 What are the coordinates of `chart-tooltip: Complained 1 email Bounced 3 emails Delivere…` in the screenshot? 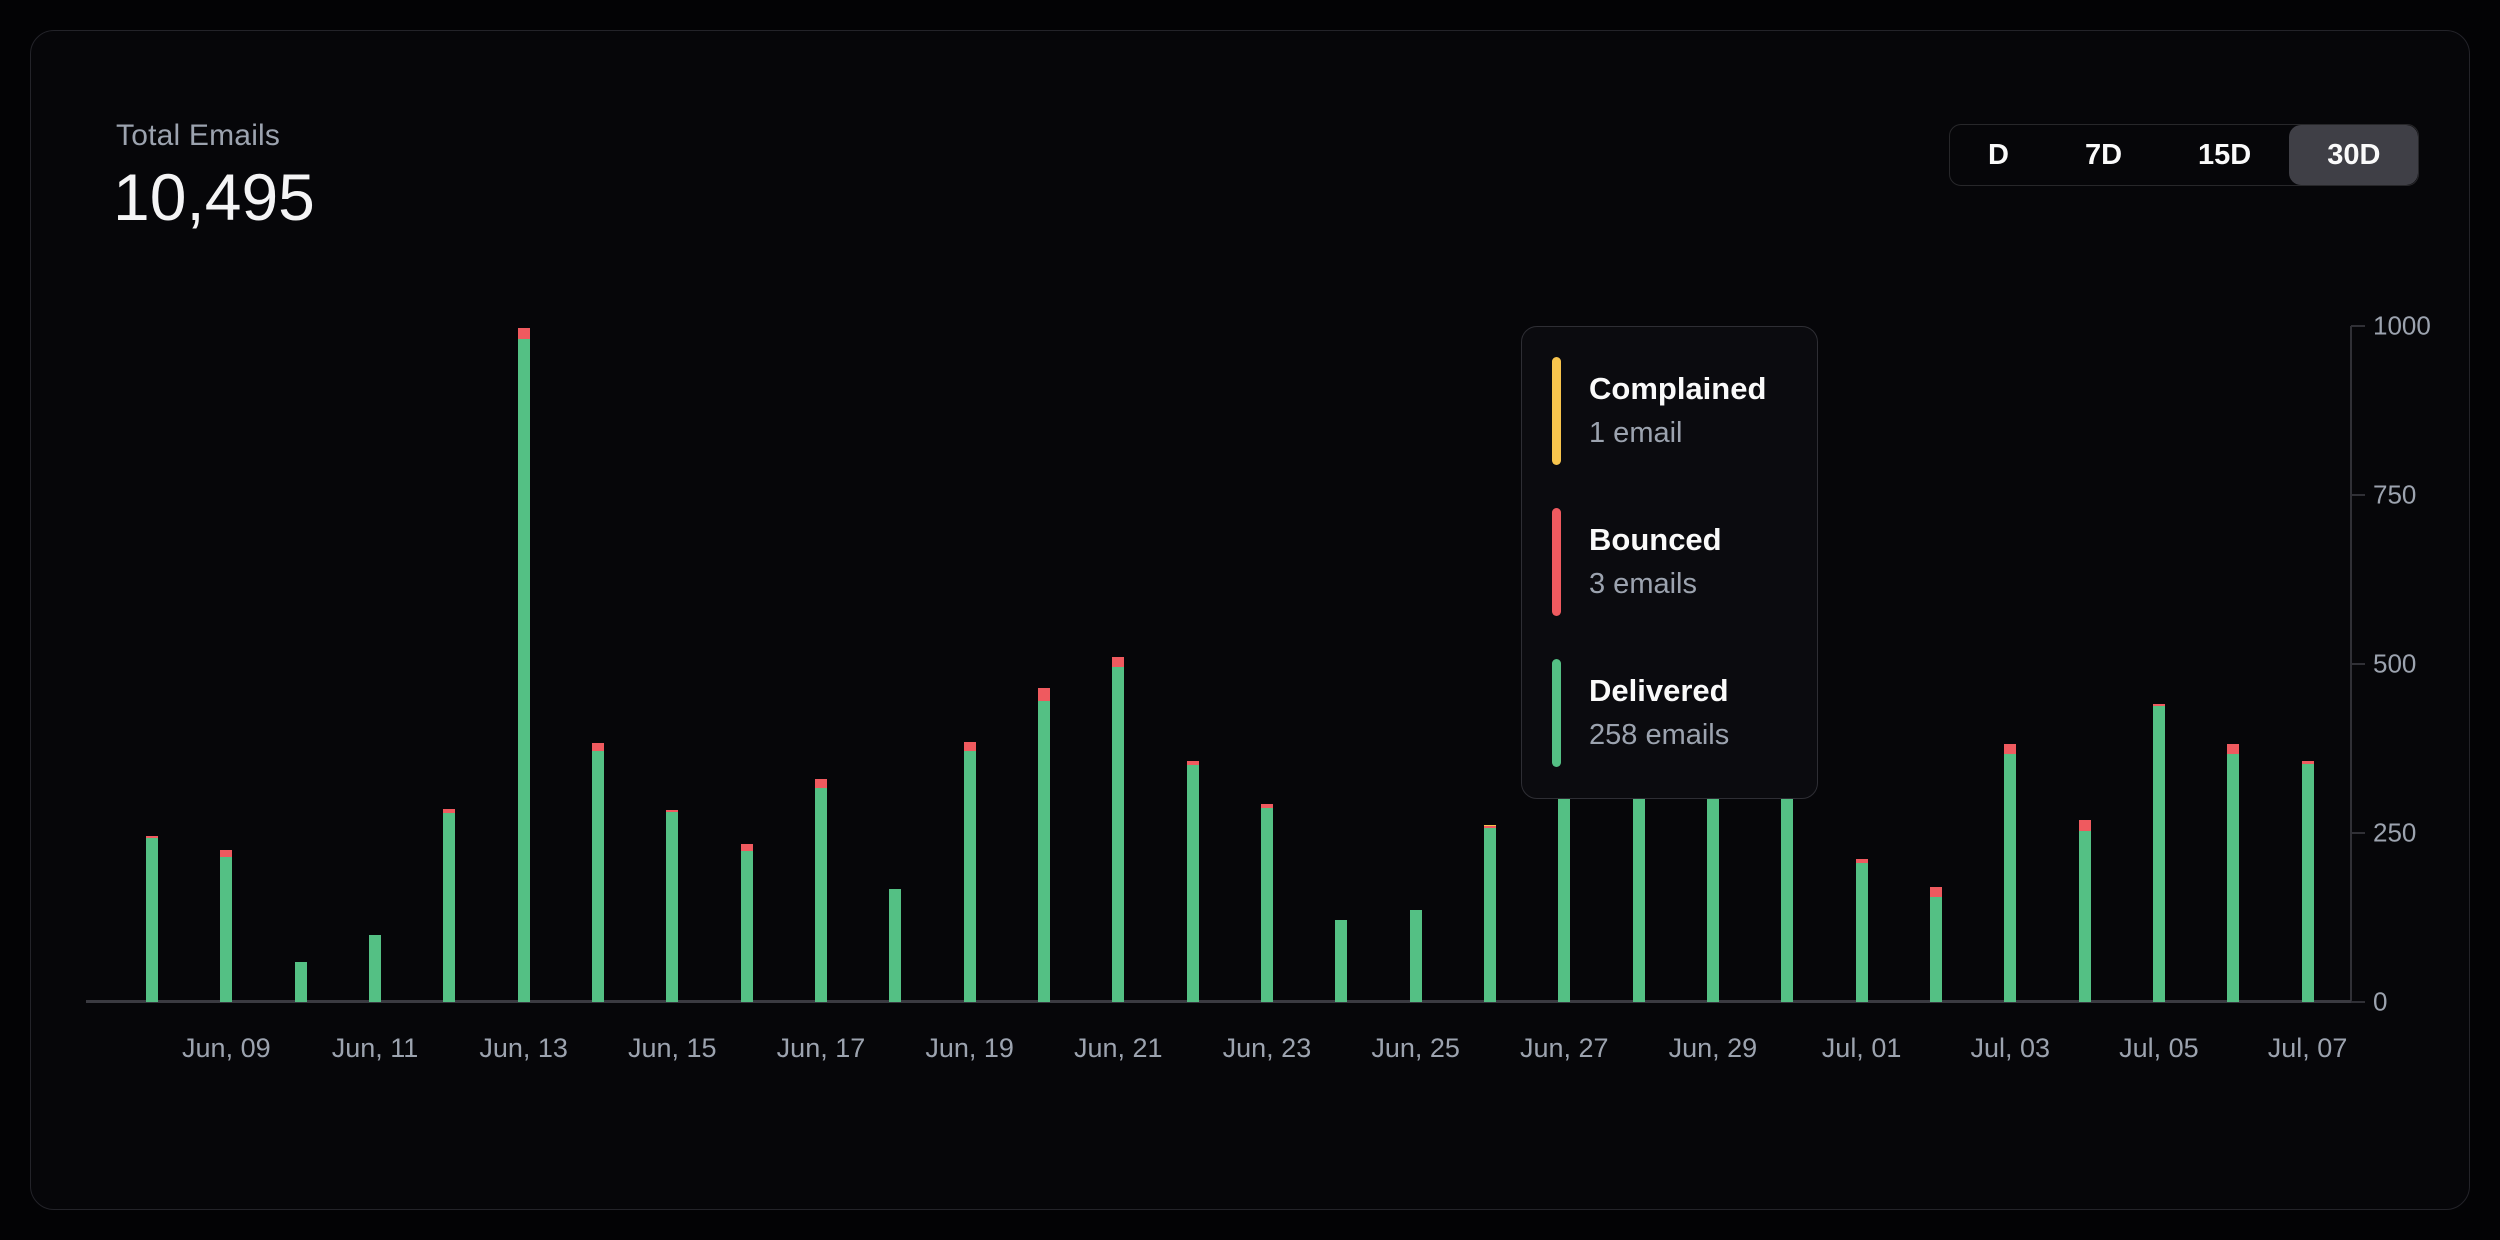 It's located at (1669, 562).